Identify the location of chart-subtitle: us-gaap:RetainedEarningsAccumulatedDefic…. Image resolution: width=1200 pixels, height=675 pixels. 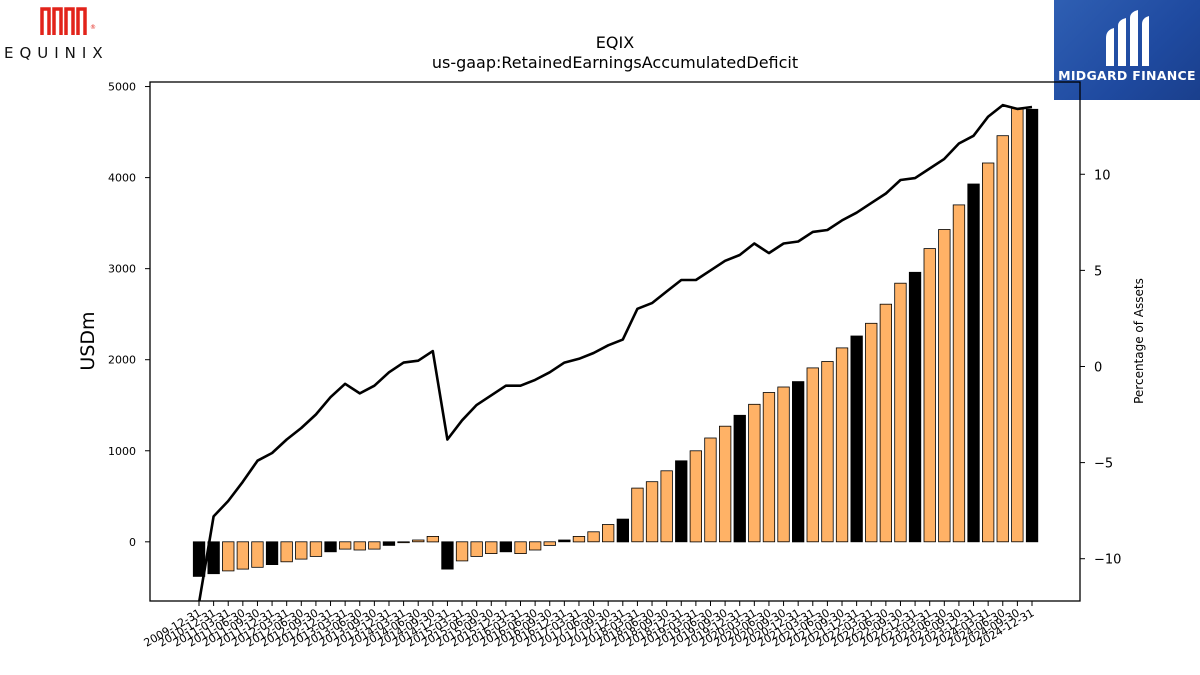
(615, 62).